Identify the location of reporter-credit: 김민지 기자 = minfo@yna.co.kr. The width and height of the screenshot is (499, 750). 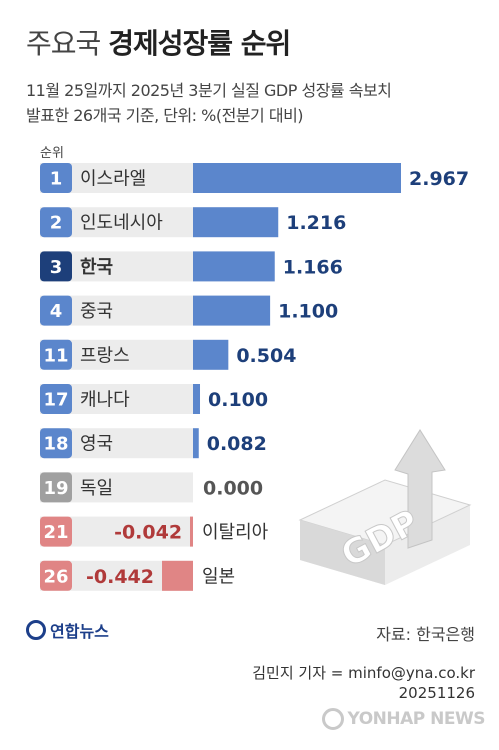
(363, 673).